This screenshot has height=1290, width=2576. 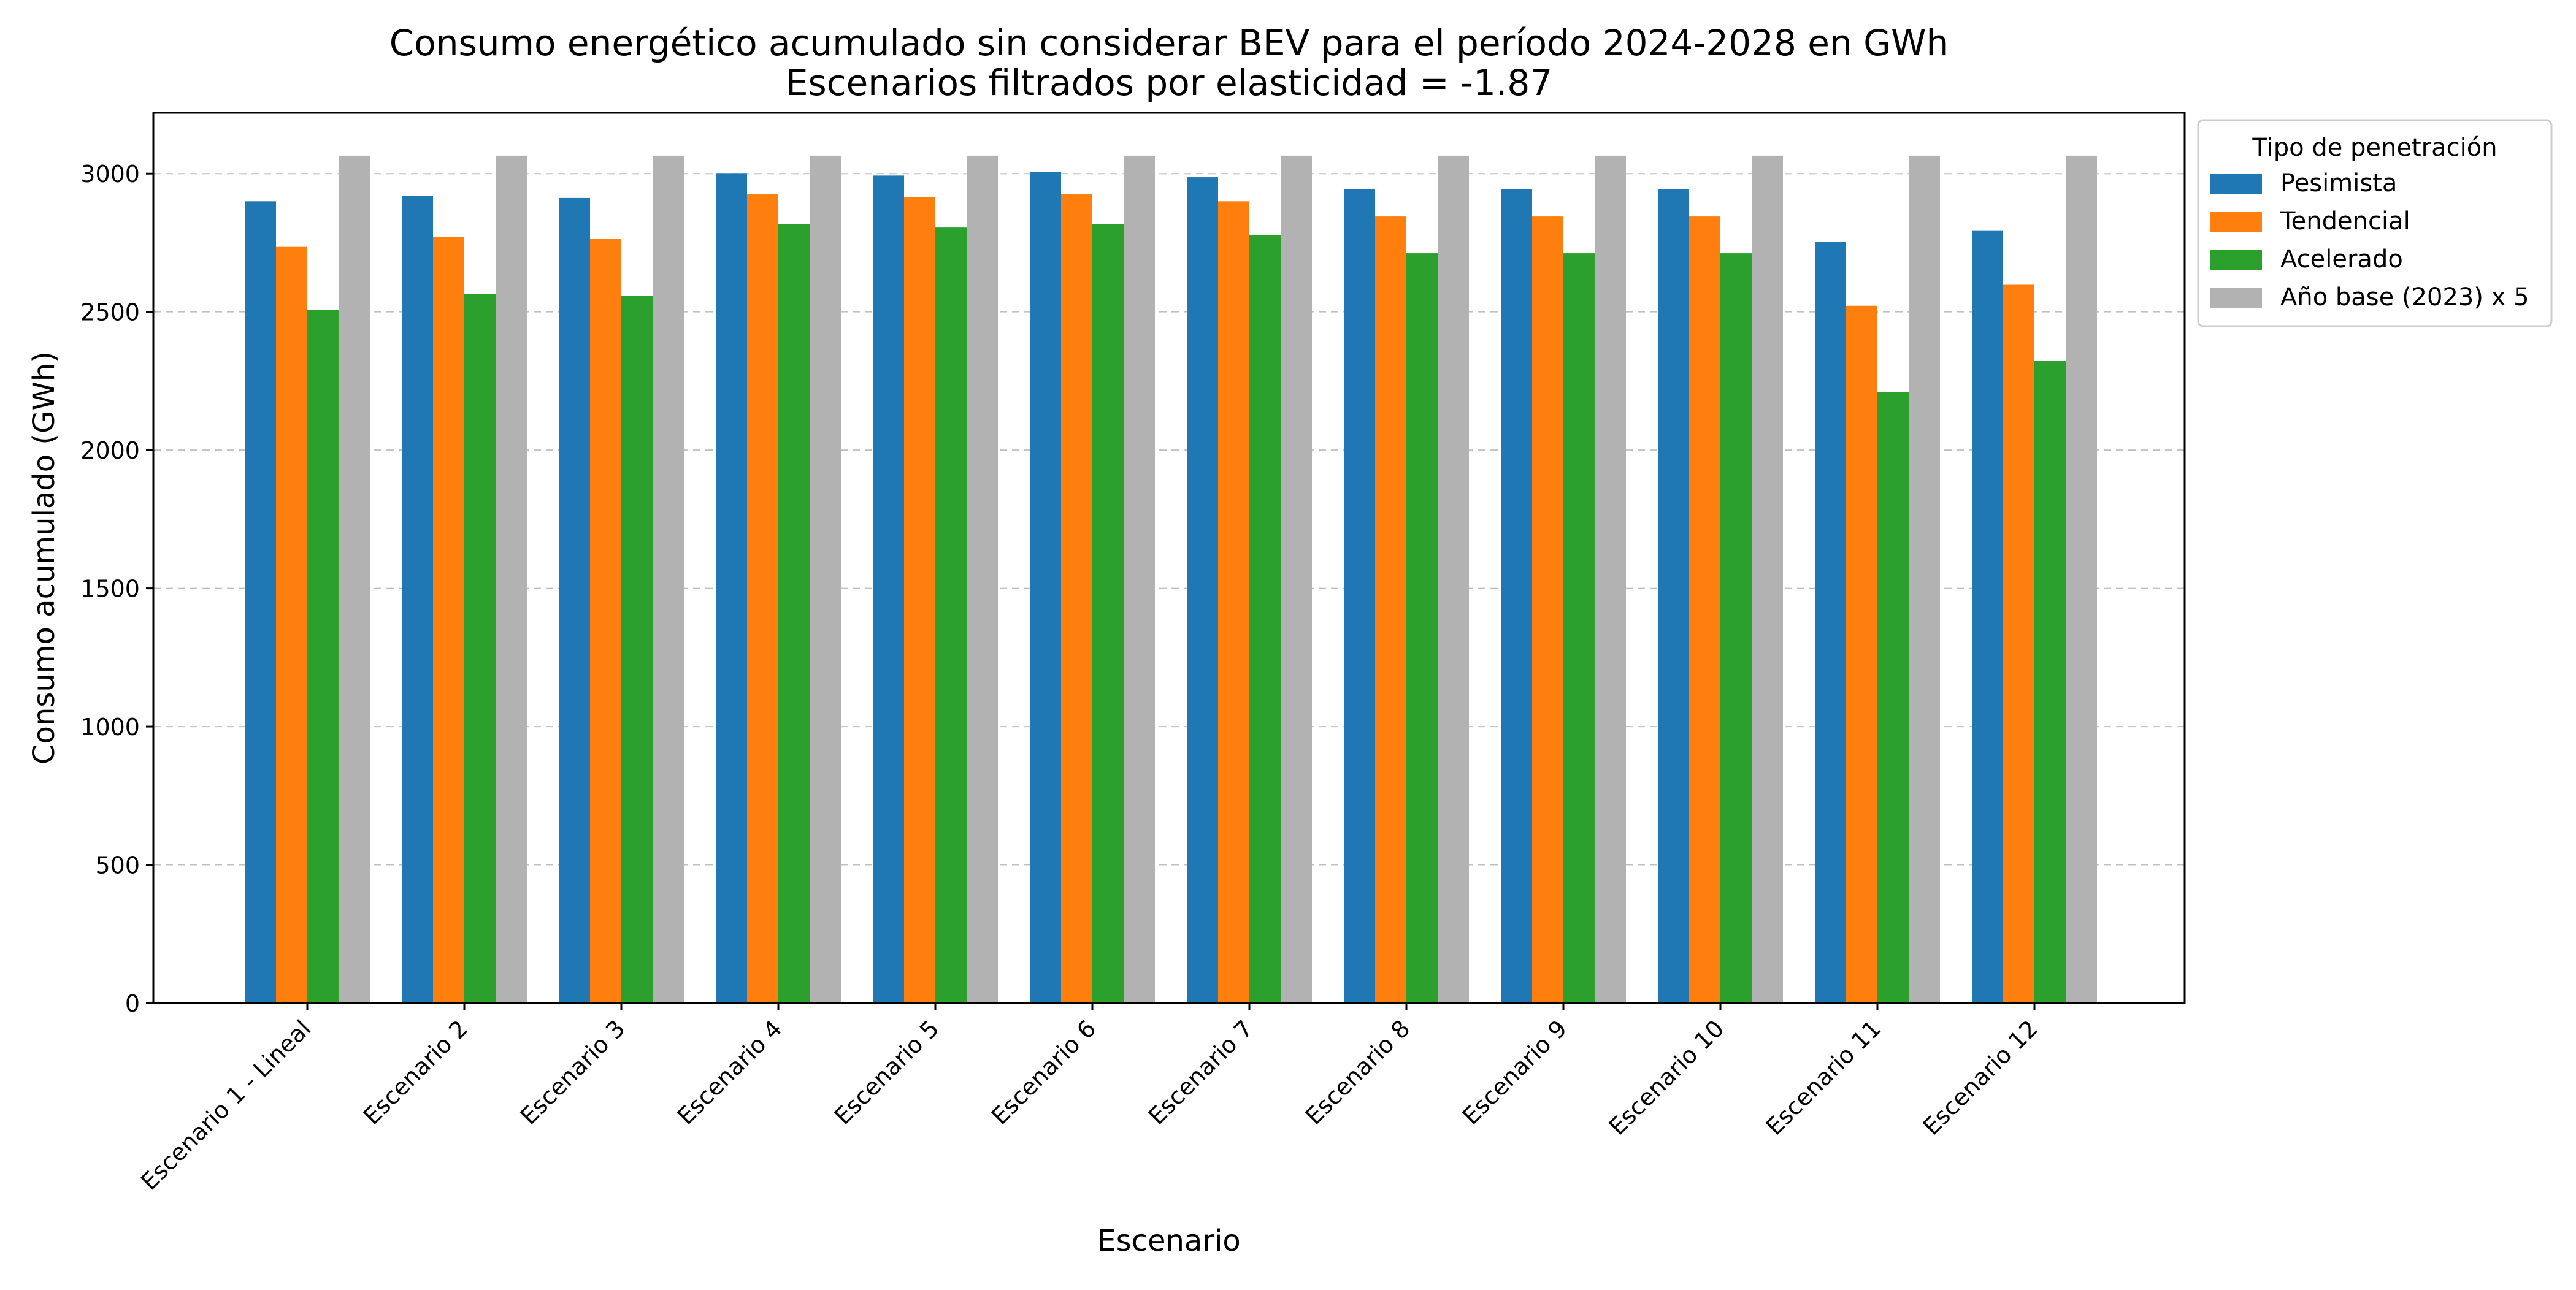 I want to click on legend-title: Tipo de penetración, so click(x=2374, y=148).